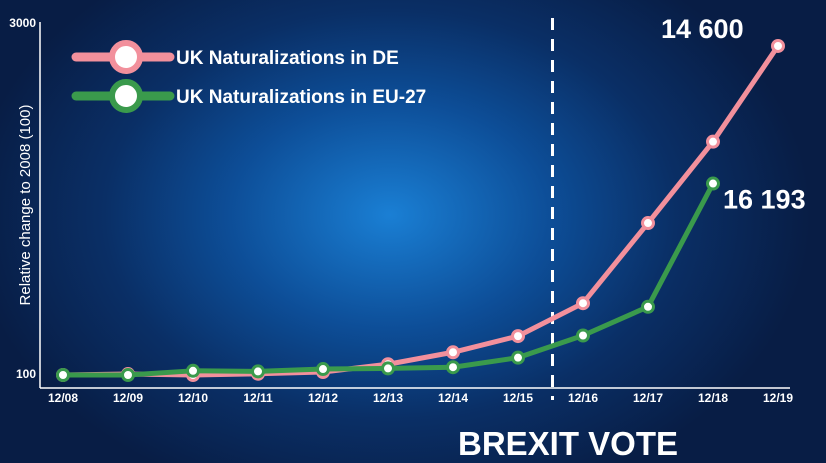 This screenshot has height=463, width=826. What do you see at coordinates (778, 398) in the screenshot?
I see `x-tick-label: 12/19` at bounding box center [778, 398].